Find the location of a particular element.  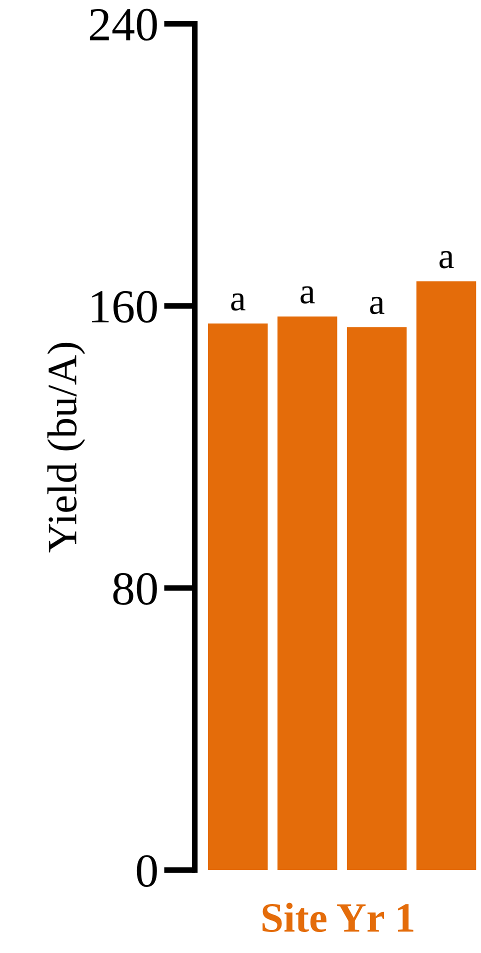

y-tick-label: 160 is located at coordinates (124, 306).